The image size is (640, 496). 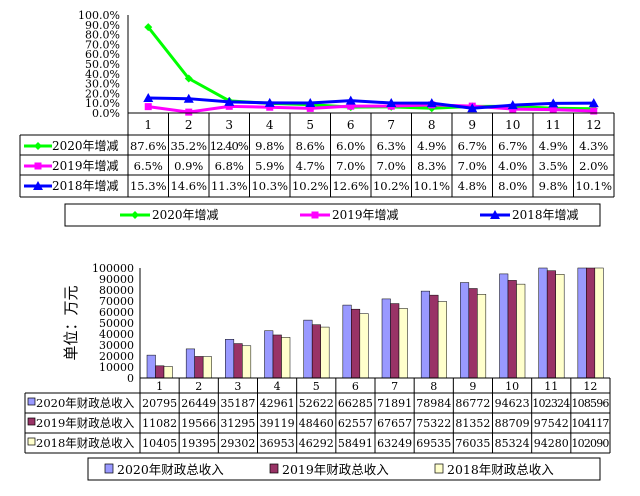 I want to click on series-line-2019年增减, so click(x=371, y=108).